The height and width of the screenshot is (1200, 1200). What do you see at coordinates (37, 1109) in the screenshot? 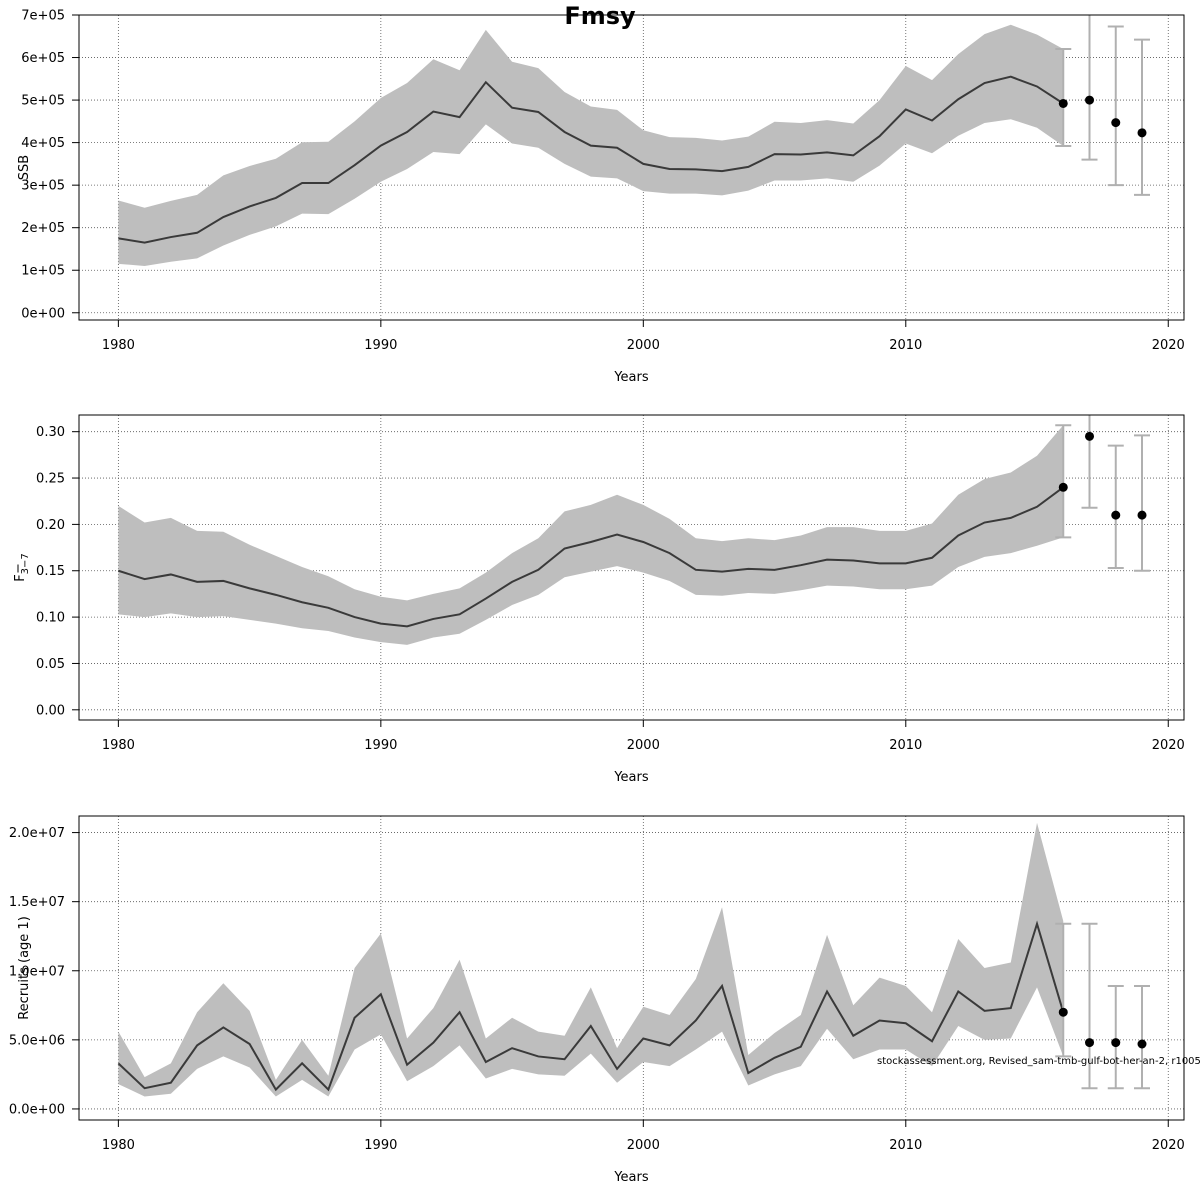
I see `y-tick-label: 0.0e+00` at bounding box center [37, 1109].